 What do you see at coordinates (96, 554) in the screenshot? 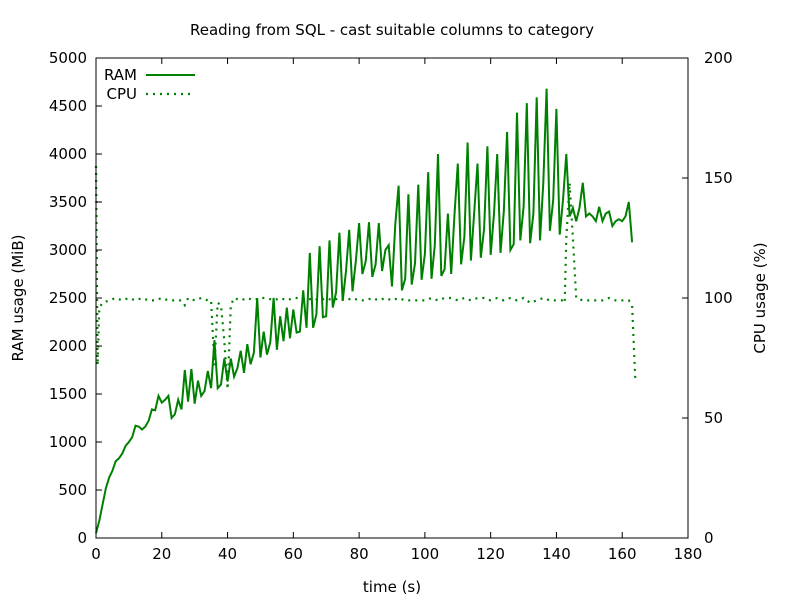
I see `x-tick-label: 0` at bounding box center [96, 554].